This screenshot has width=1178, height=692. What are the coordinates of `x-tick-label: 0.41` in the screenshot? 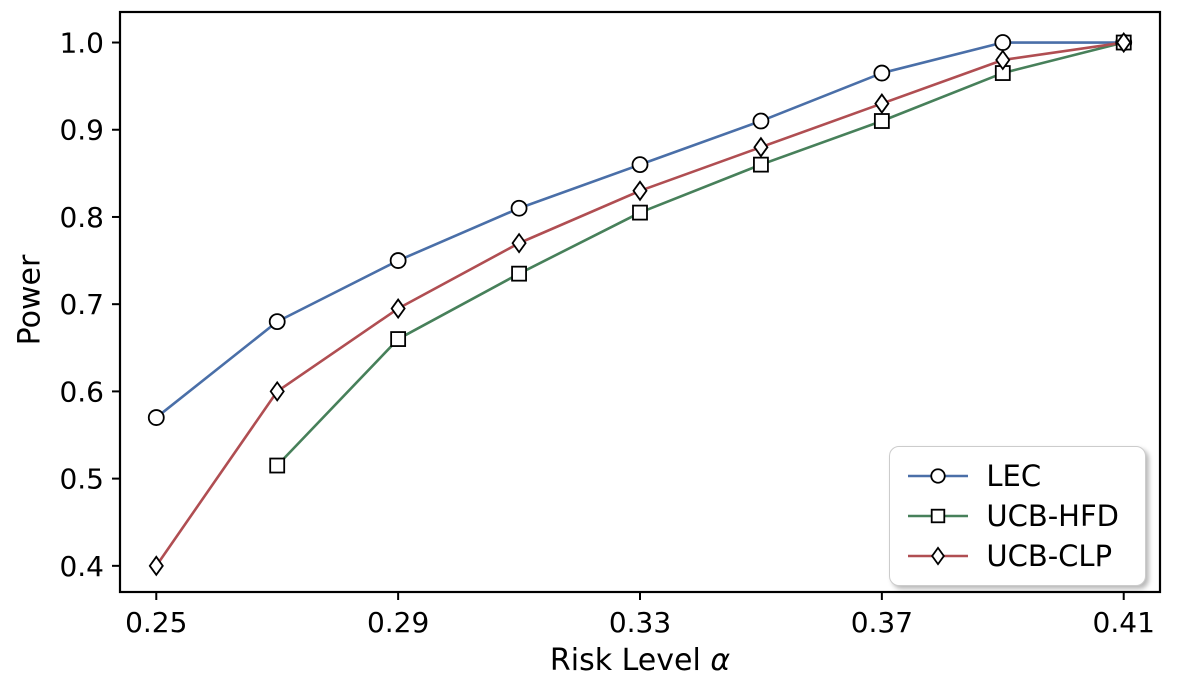 It's located at (1124, 622).